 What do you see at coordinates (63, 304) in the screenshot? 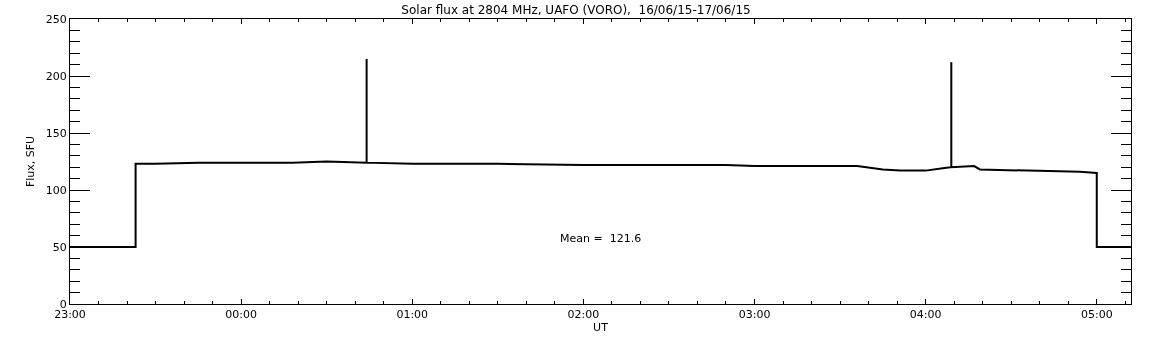
I see `y-tick-label: 0` at bounding box center [63, 304].